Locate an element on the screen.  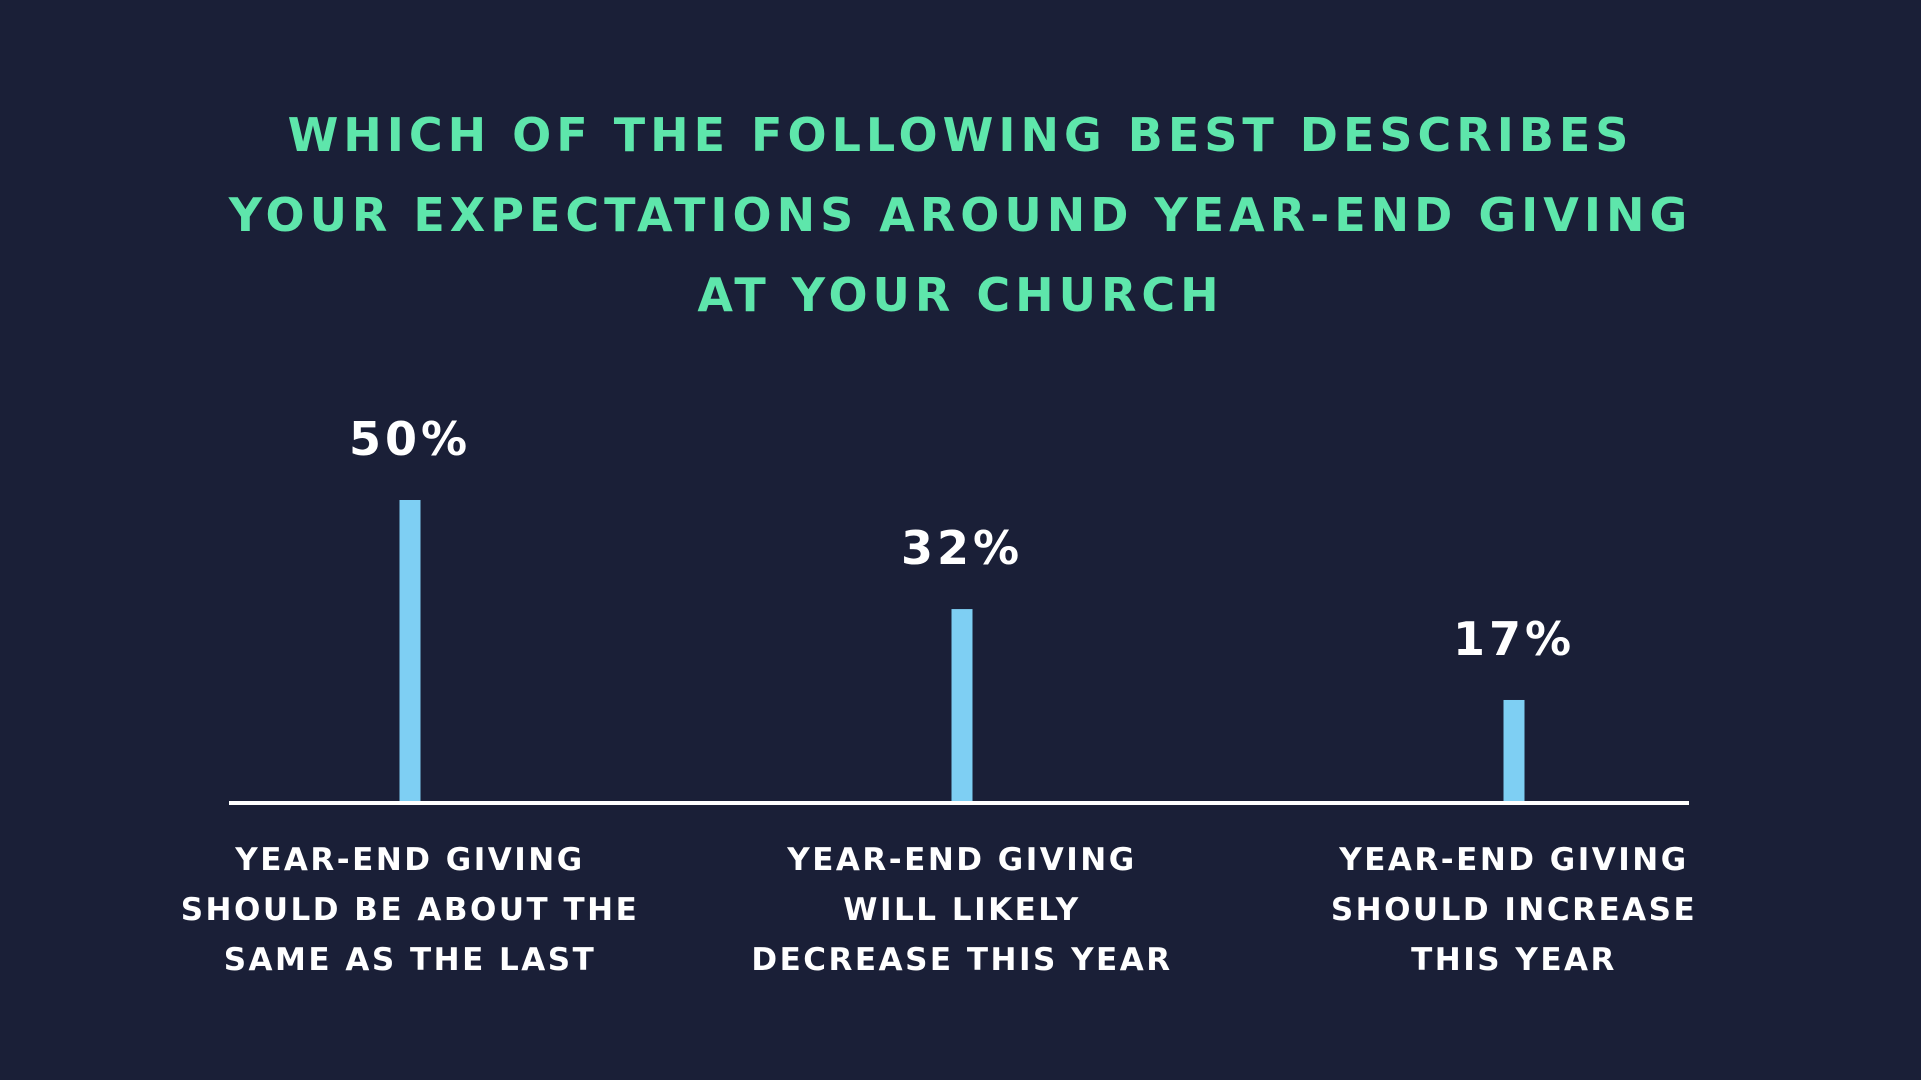
chart-title-line-2: YOUR EXPECTATIONS AROUND YEAR-END GIVING is located at coordinates (960, 215).